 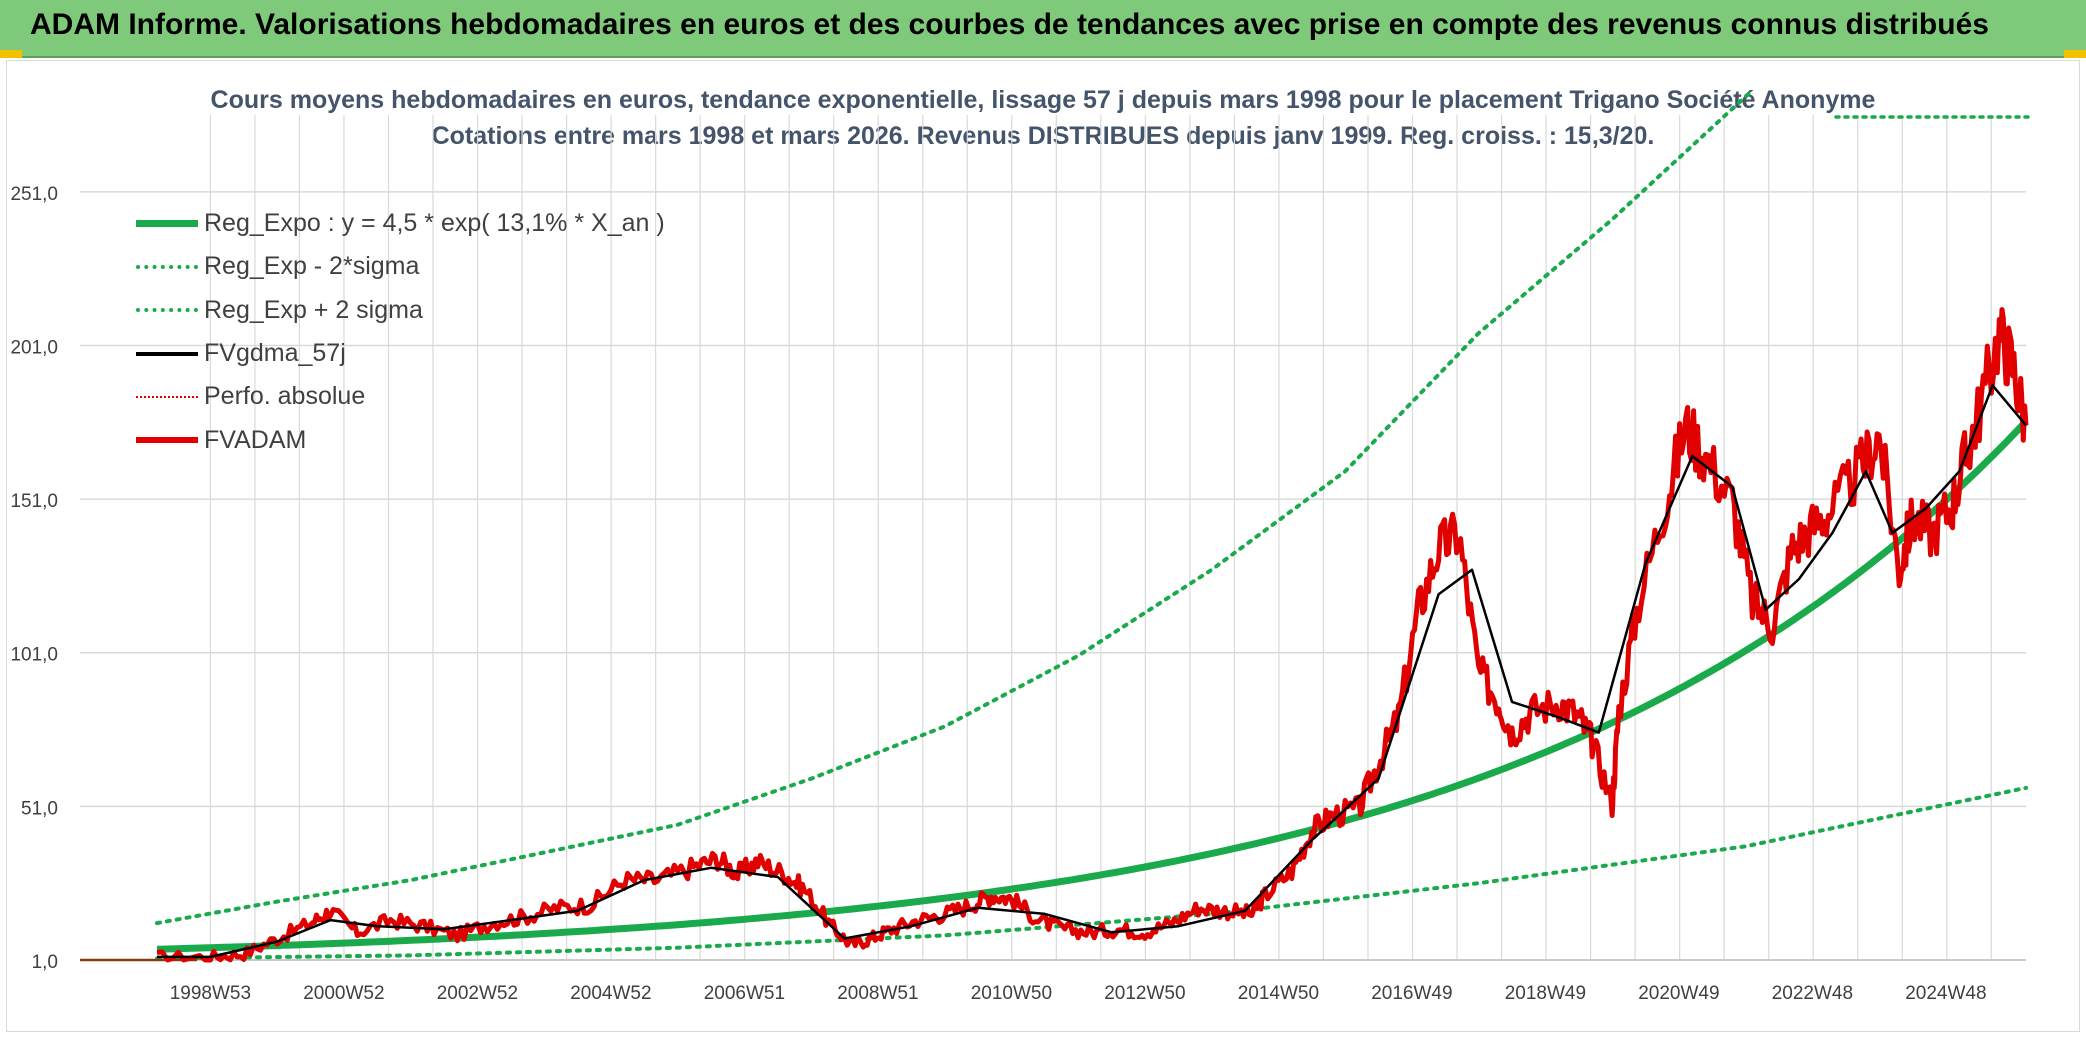 I want to click on y-tick-label: 151,0, so click(x=34, y=501).